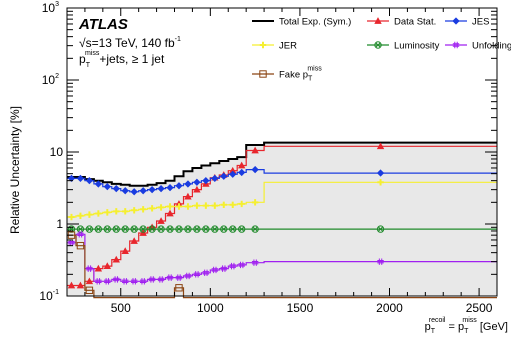 The height and width of the screenshot is (342, 511). I want to click on y-axis-label: Relative Uncertainty [%], so click(15, 170).